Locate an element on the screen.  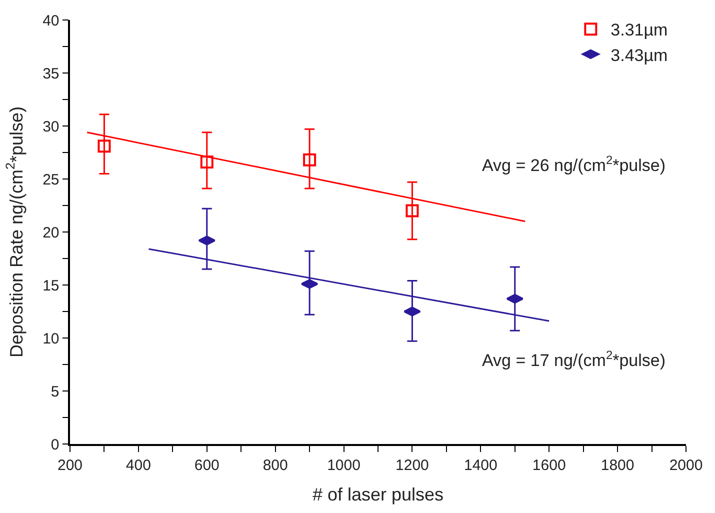
legend-label: 3.31µm is located at coordinates (639, 30).